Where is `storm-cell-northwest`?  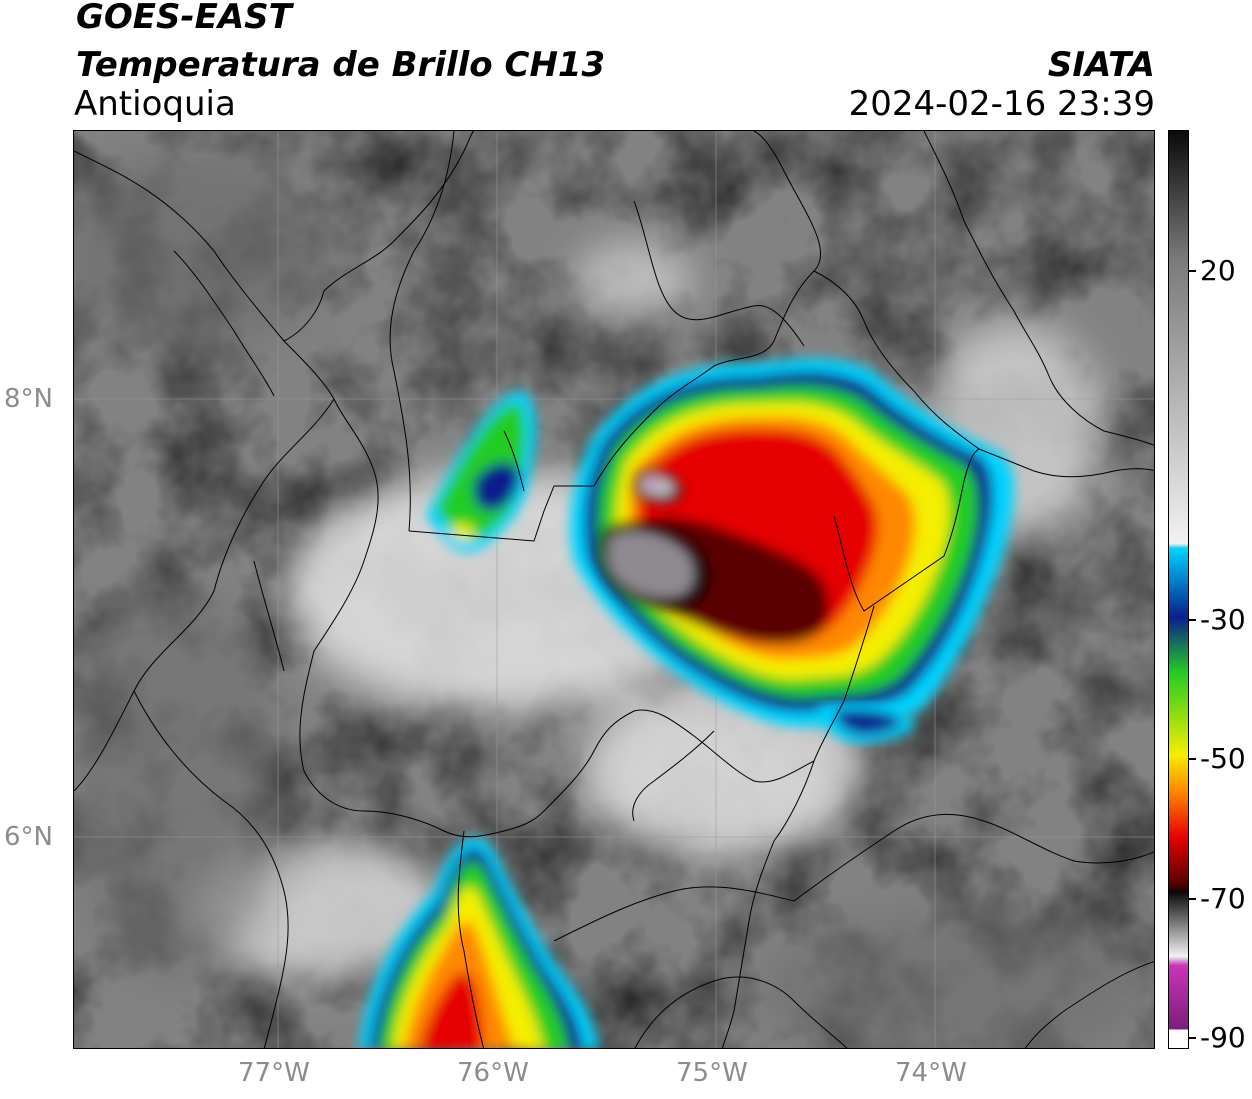 storm-cell-northwest is located at coordinates (481, 471).